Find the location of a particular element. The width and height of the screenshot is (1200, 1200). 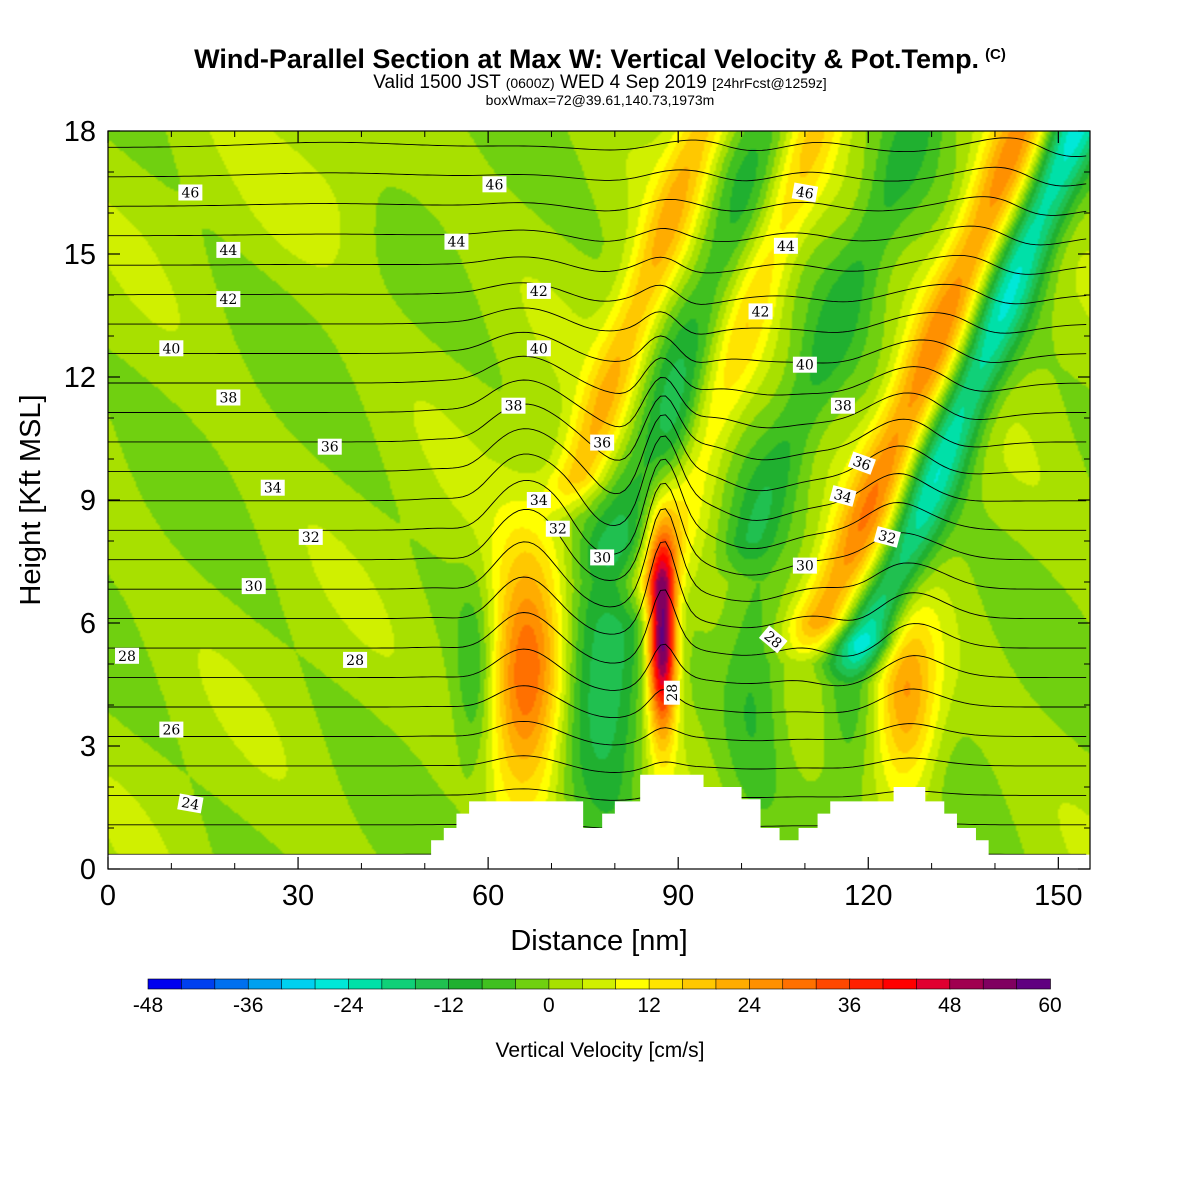

y-tick-label: 3 is located at coordinates (88, 747).